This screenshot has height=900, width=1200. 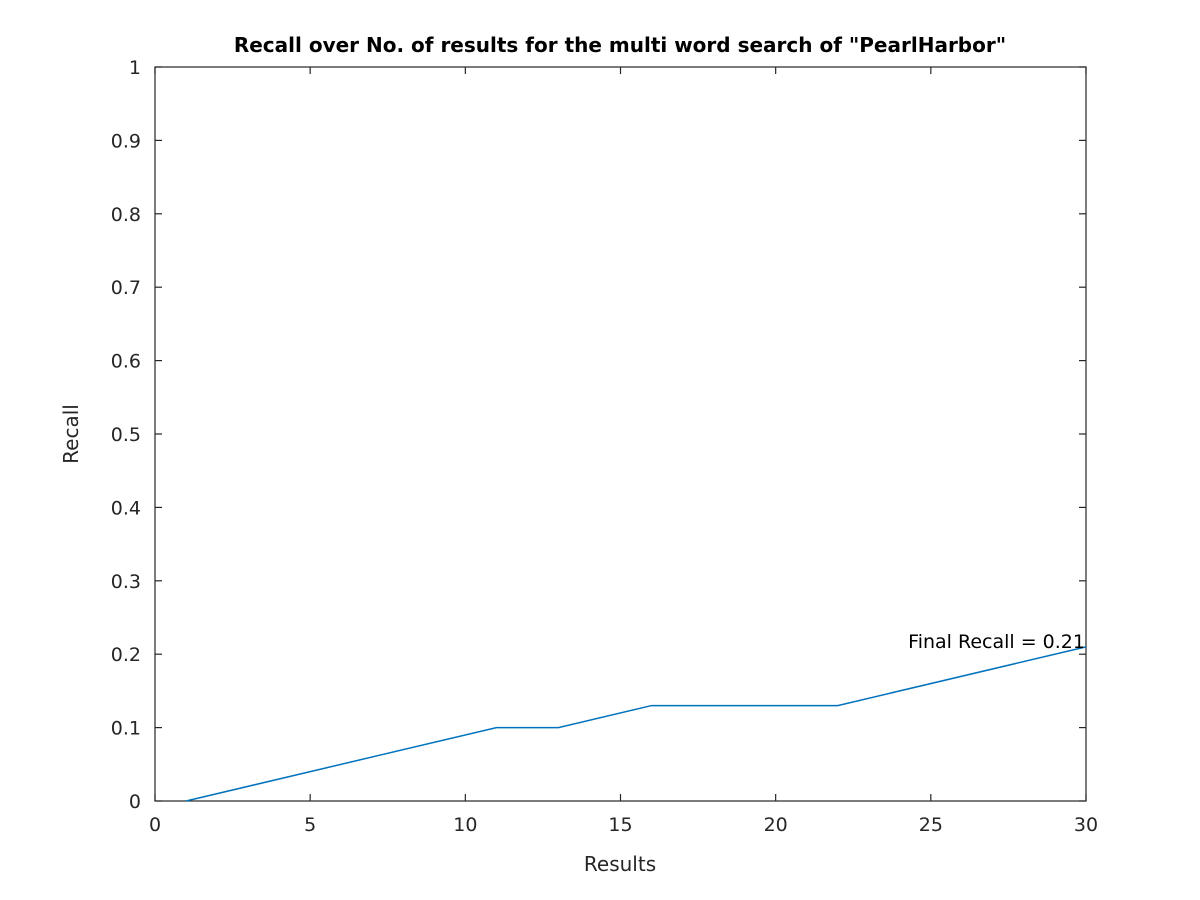 I want to click on y-tick-label: 0.8, so click(x=126, y=215).